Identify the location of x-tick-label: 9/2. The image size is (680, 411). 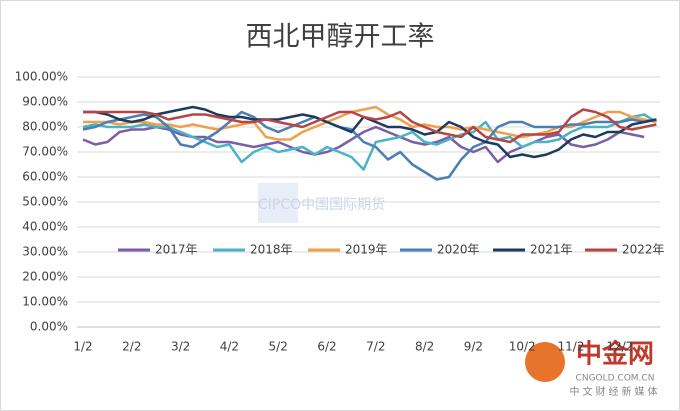
(473, 347).